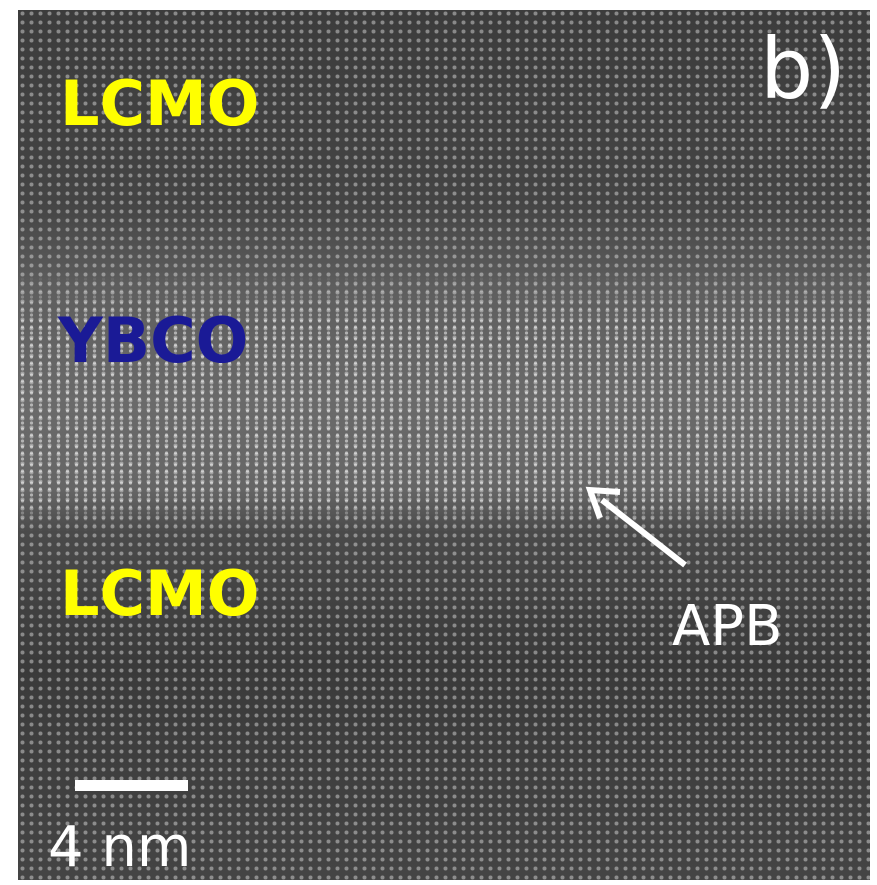  I want to click on scale-bar-label: 4 nm, so click(119, 847).